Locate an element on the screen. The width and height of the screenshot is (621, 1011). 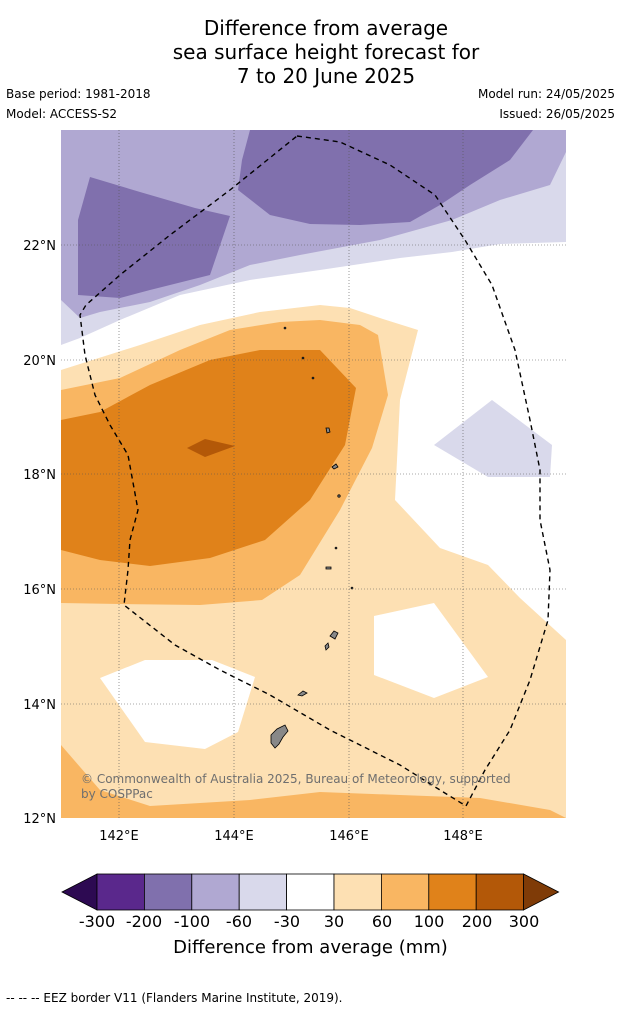
contour-pos-60-south is located at coordinates (313, 781).